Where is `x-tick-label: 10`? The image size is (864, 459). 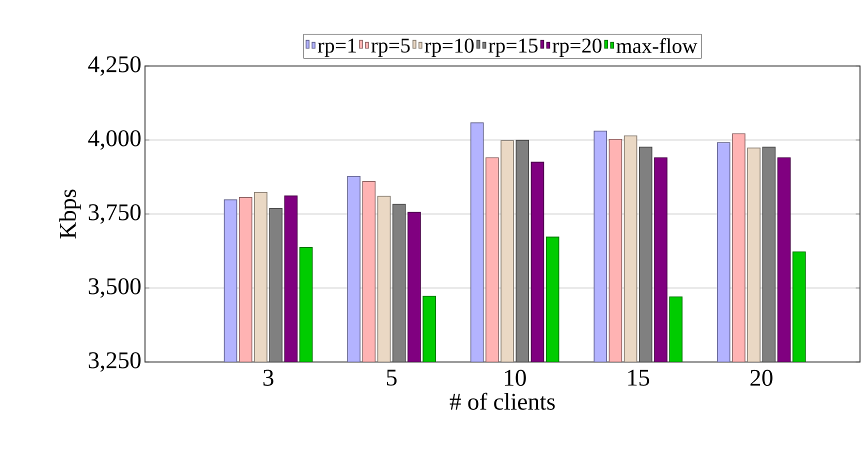 x-tick-label: 10 is located at coordinates (515, 378).